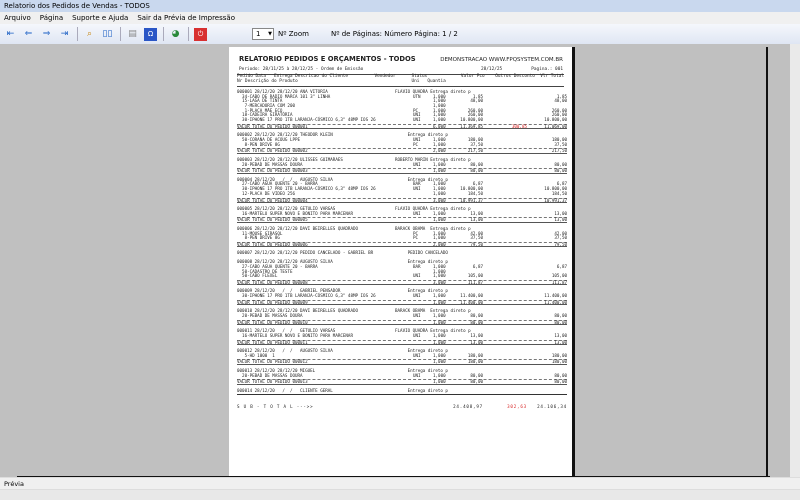 This screenshot has width=800, height=500. I want to click on cell-a: VALOR TOTAL DO PEDIDO 000013, so click(272, 382).